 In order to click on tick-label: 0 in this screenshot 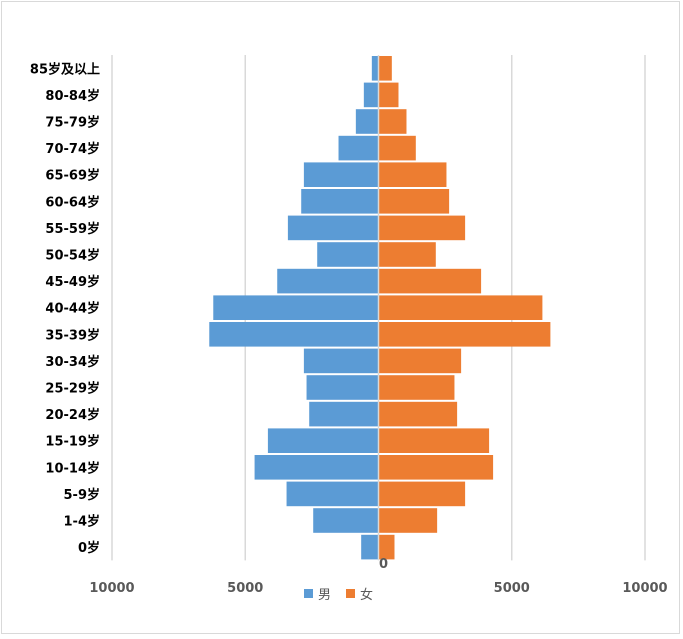, I will do `click(383, 564)`.